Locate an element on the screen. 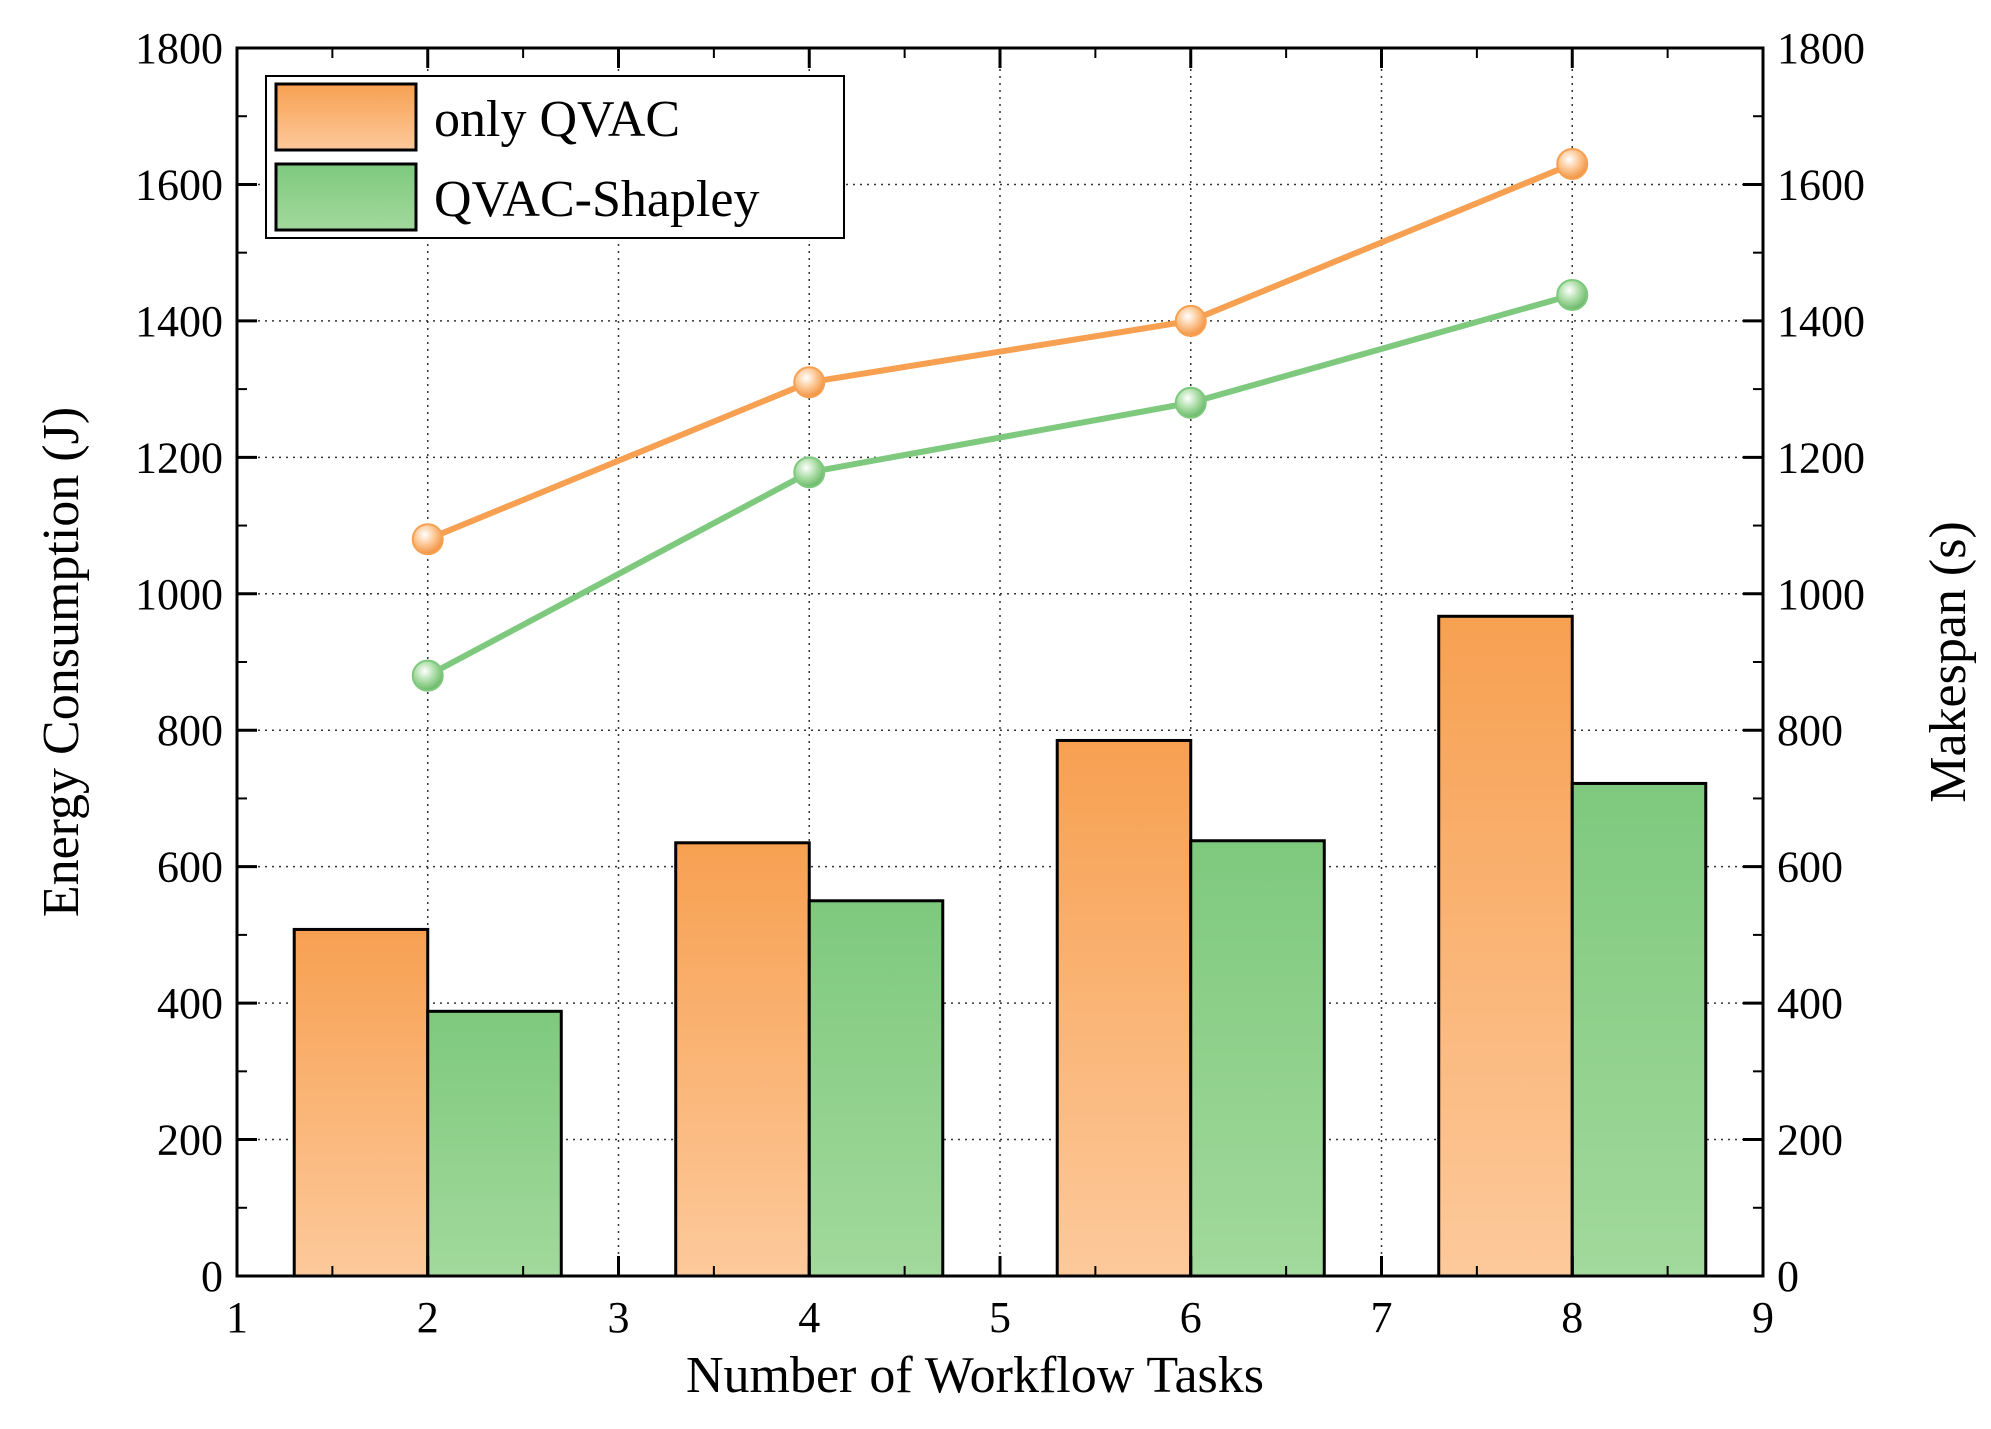 The height and width of the screenshot is (1429, 1991). y2-axis-title: Makespan (s) is located at coordinates (1948, 662).